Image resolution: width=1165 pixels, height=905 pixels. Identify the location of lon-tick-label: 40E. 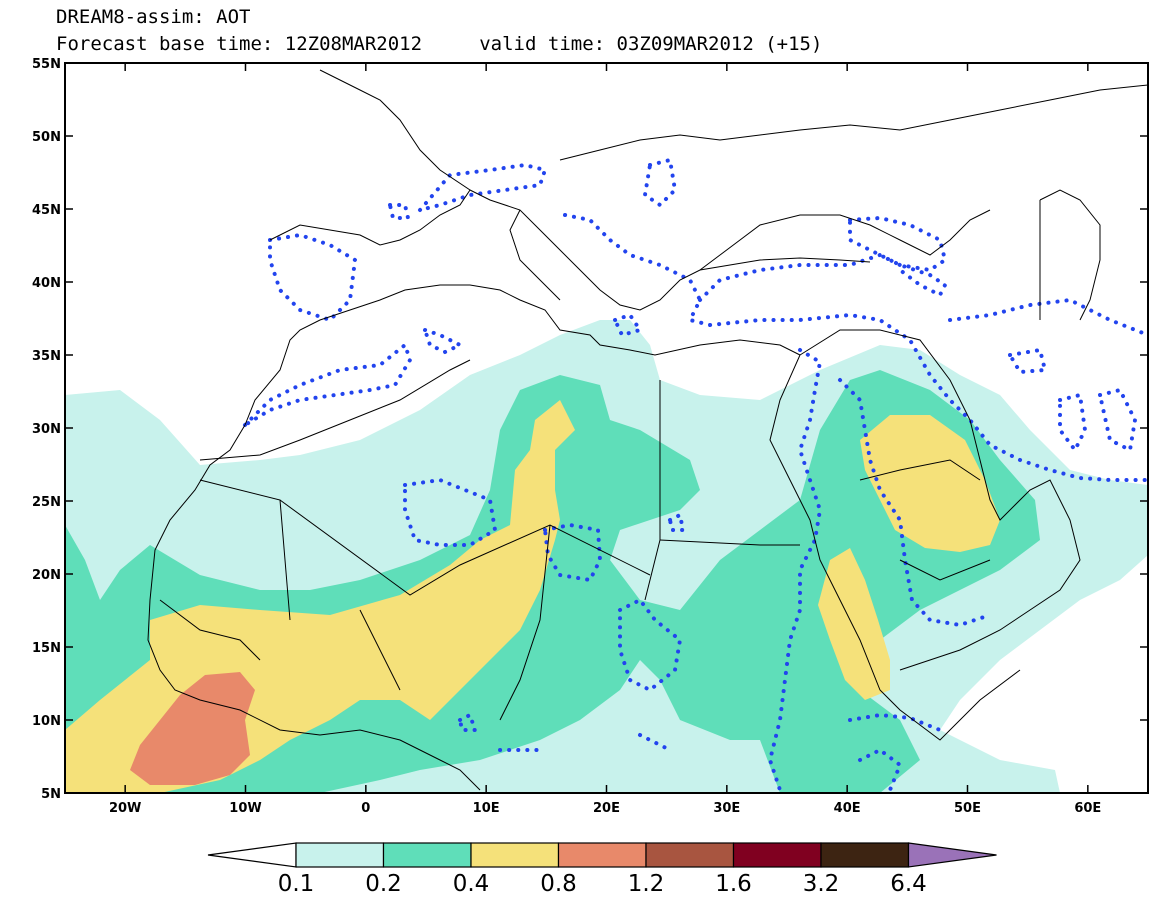
(847, 808).